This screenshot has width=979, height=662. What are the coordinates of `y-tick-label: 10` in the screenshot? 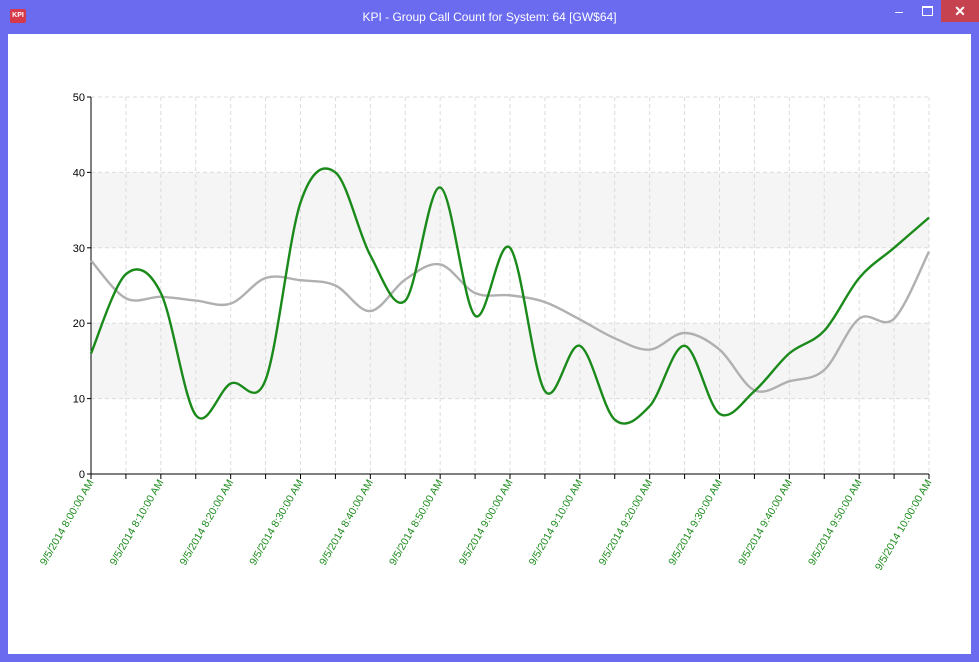 It's located at (79, 400).